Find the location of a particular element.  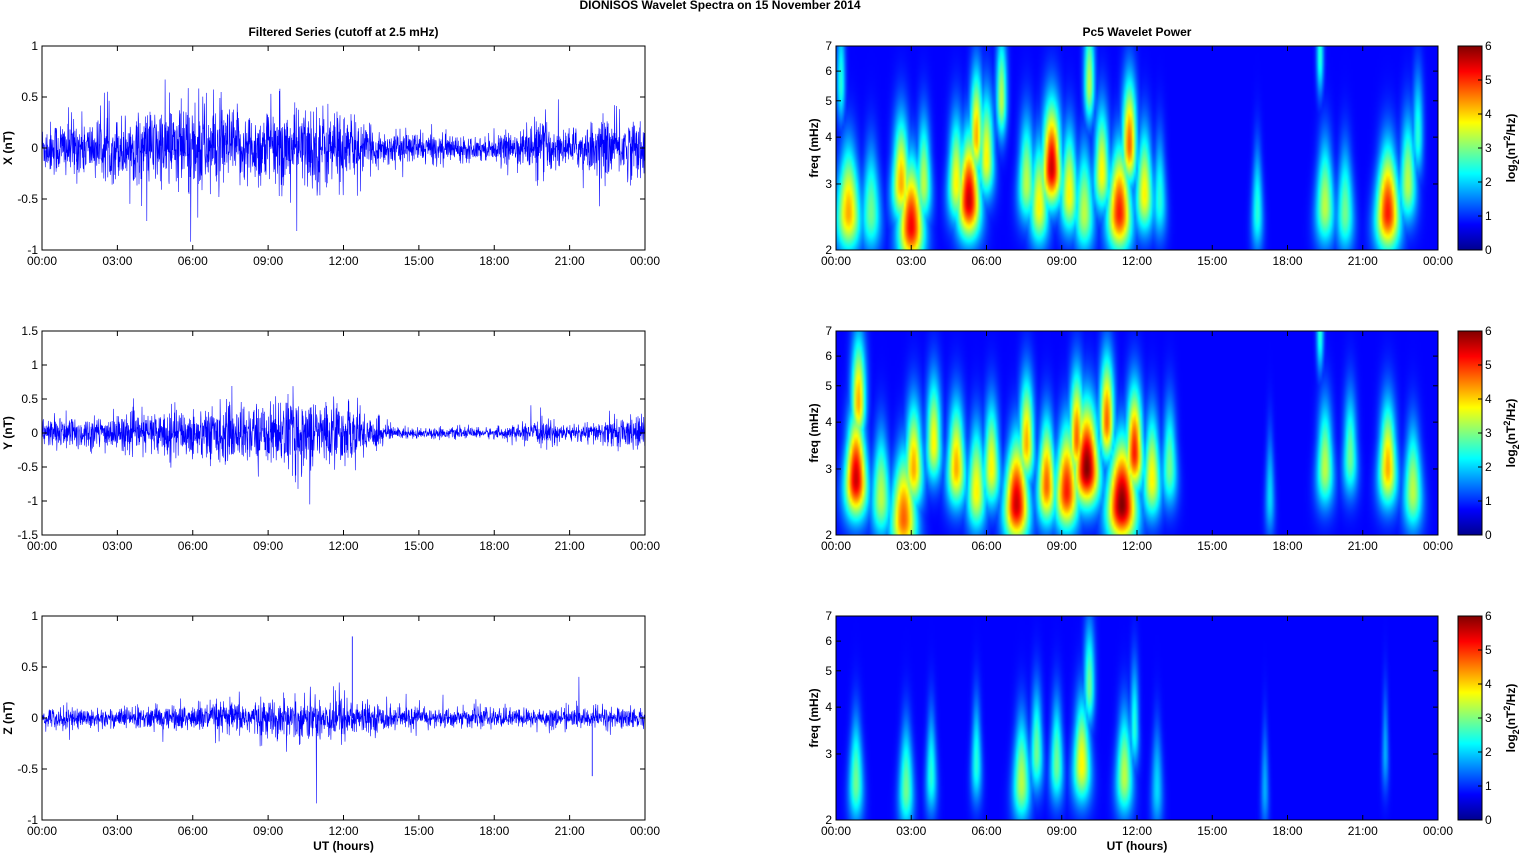

x-wavelet-ytick-label: 7 is located at coordinates (828, 46).